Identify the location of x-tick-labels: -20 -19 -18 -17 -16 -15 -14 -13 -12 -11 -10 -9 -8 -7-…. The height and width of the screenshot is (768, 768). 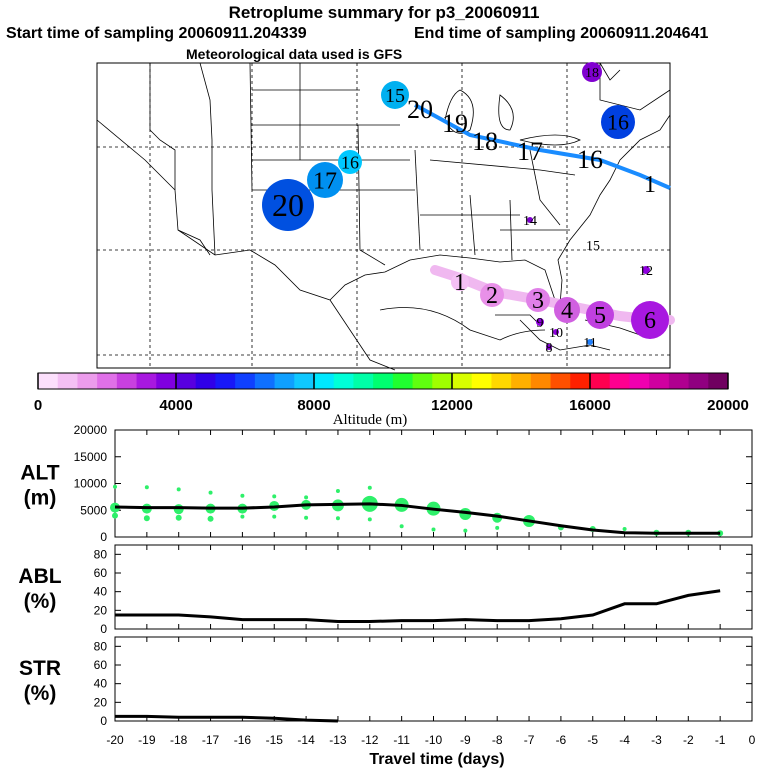
(430, 740).